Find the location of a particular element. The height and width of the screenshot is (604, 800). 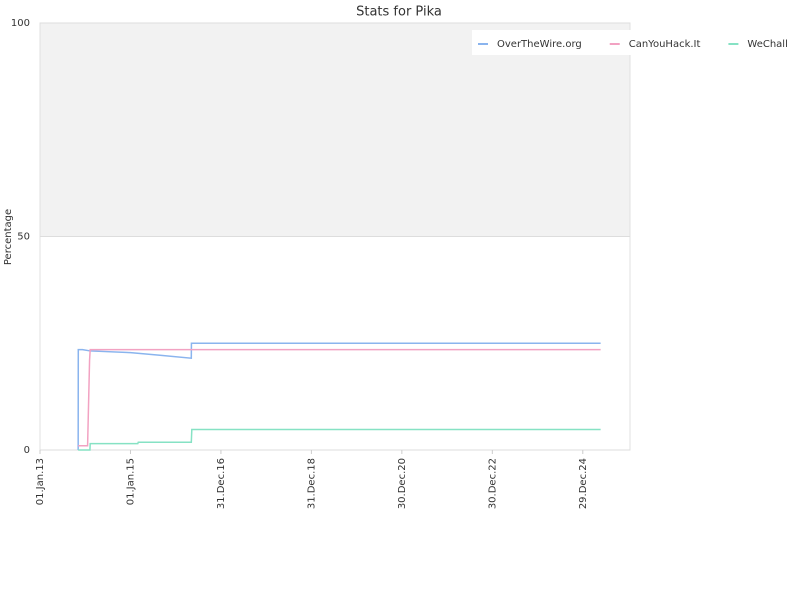

chart-title: Stats for Pika is located at coordinates (399, 12).